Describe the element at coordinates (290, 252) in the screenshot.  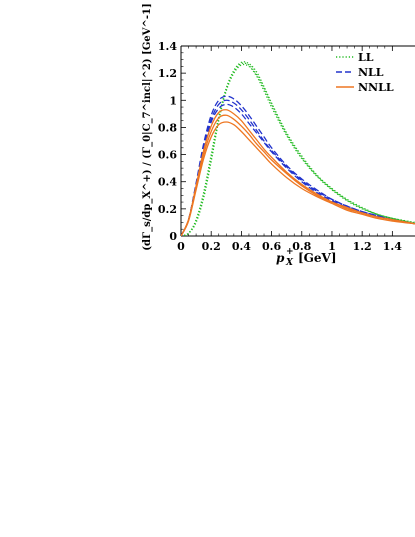
I see `x-axis-label-sup: +` at that location.